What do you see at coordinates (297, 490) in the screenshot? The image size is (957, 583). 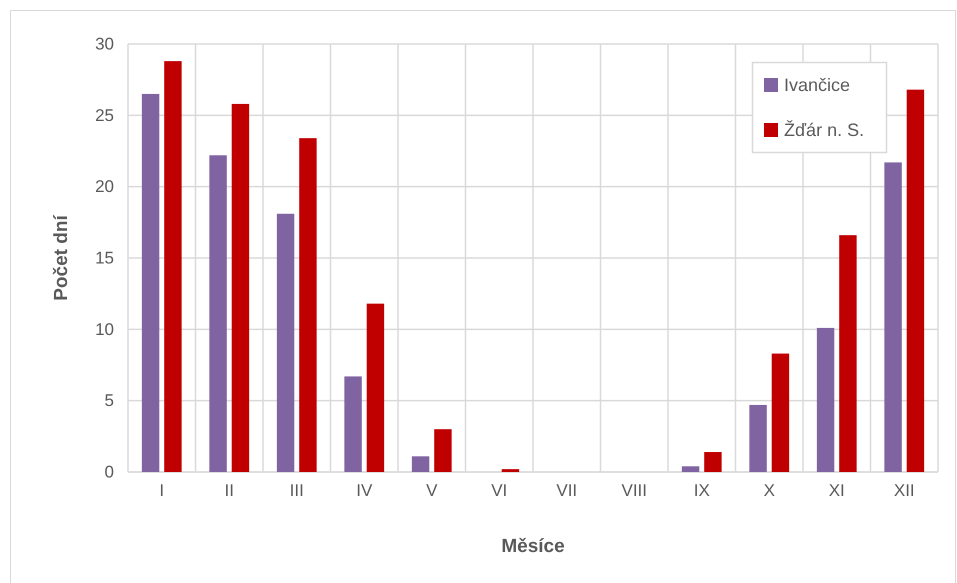 I see `x-tick-label: III` at bounding box center [297, 490].